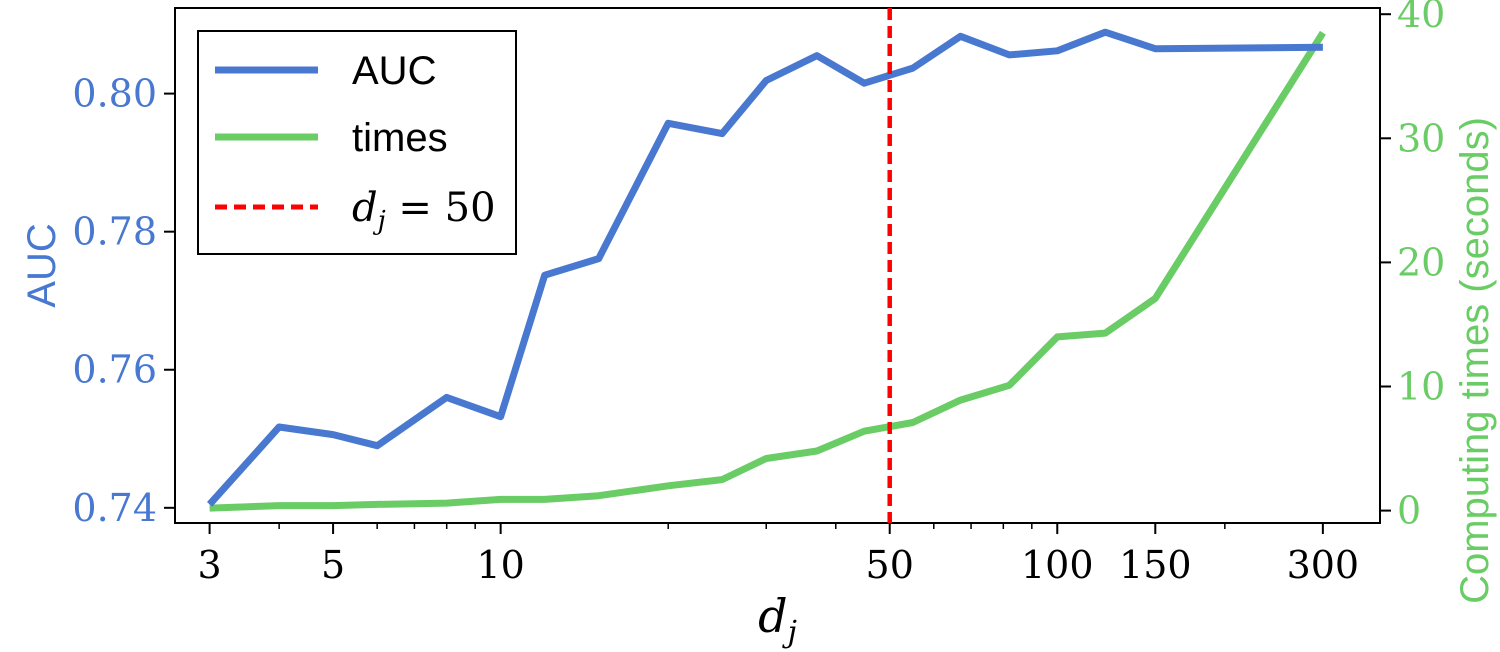  I want to click on right-y-tick-label: 20, so click(1421, 262).